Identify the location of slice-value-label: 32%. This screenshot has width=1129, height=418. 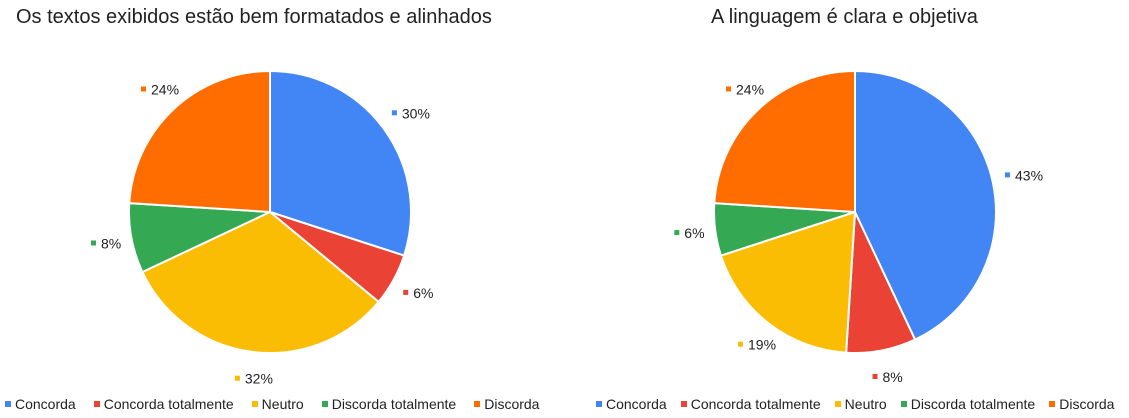
(253, 379).